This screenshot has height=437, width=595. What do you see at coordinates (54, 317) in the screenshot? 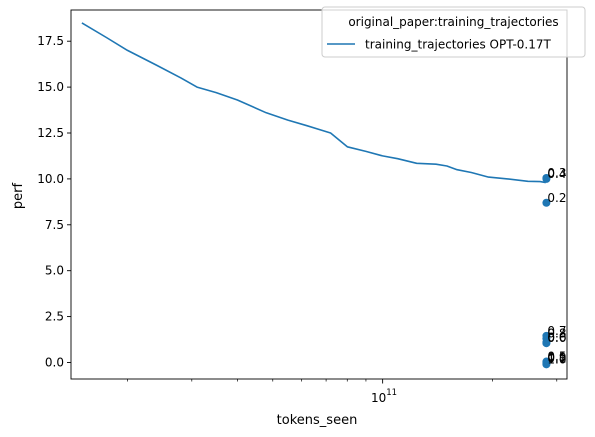
I see `y-tick-label: 2.5` at bounding box center [54, 317].